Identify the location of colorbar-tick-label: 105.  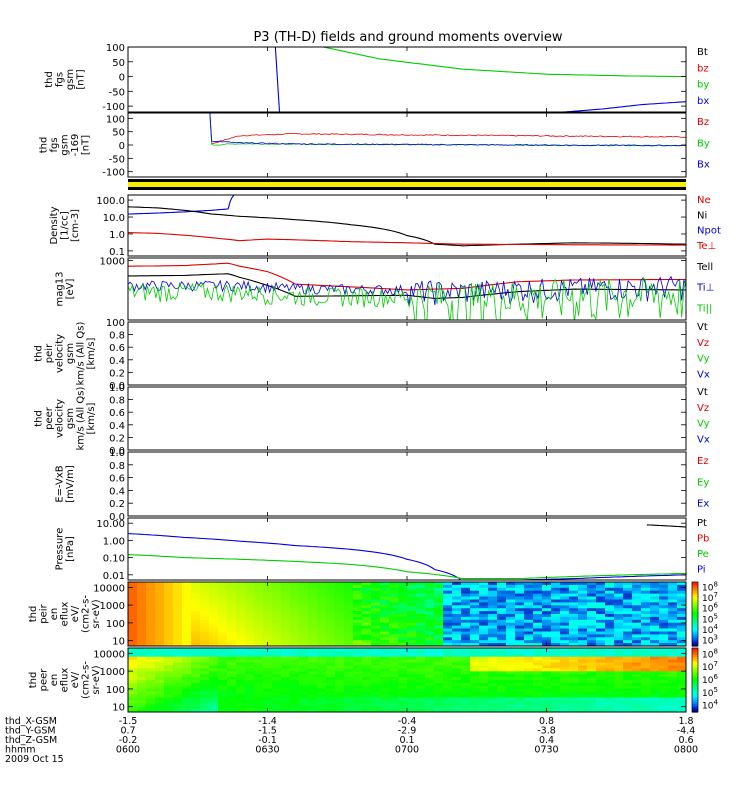
(710, 618).